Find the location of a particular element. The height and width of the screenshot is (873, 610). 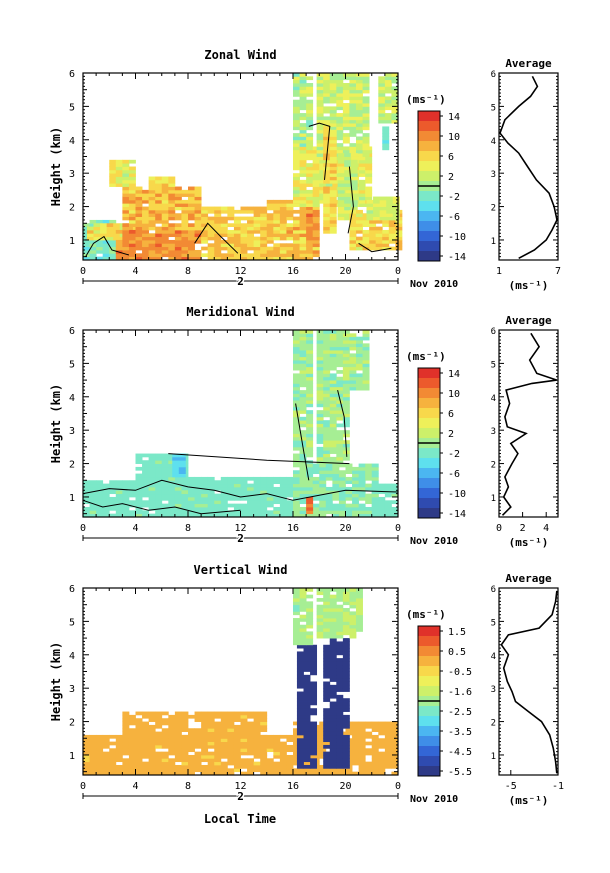

y-tick-label: 5 is located at coordinates (72, 107).